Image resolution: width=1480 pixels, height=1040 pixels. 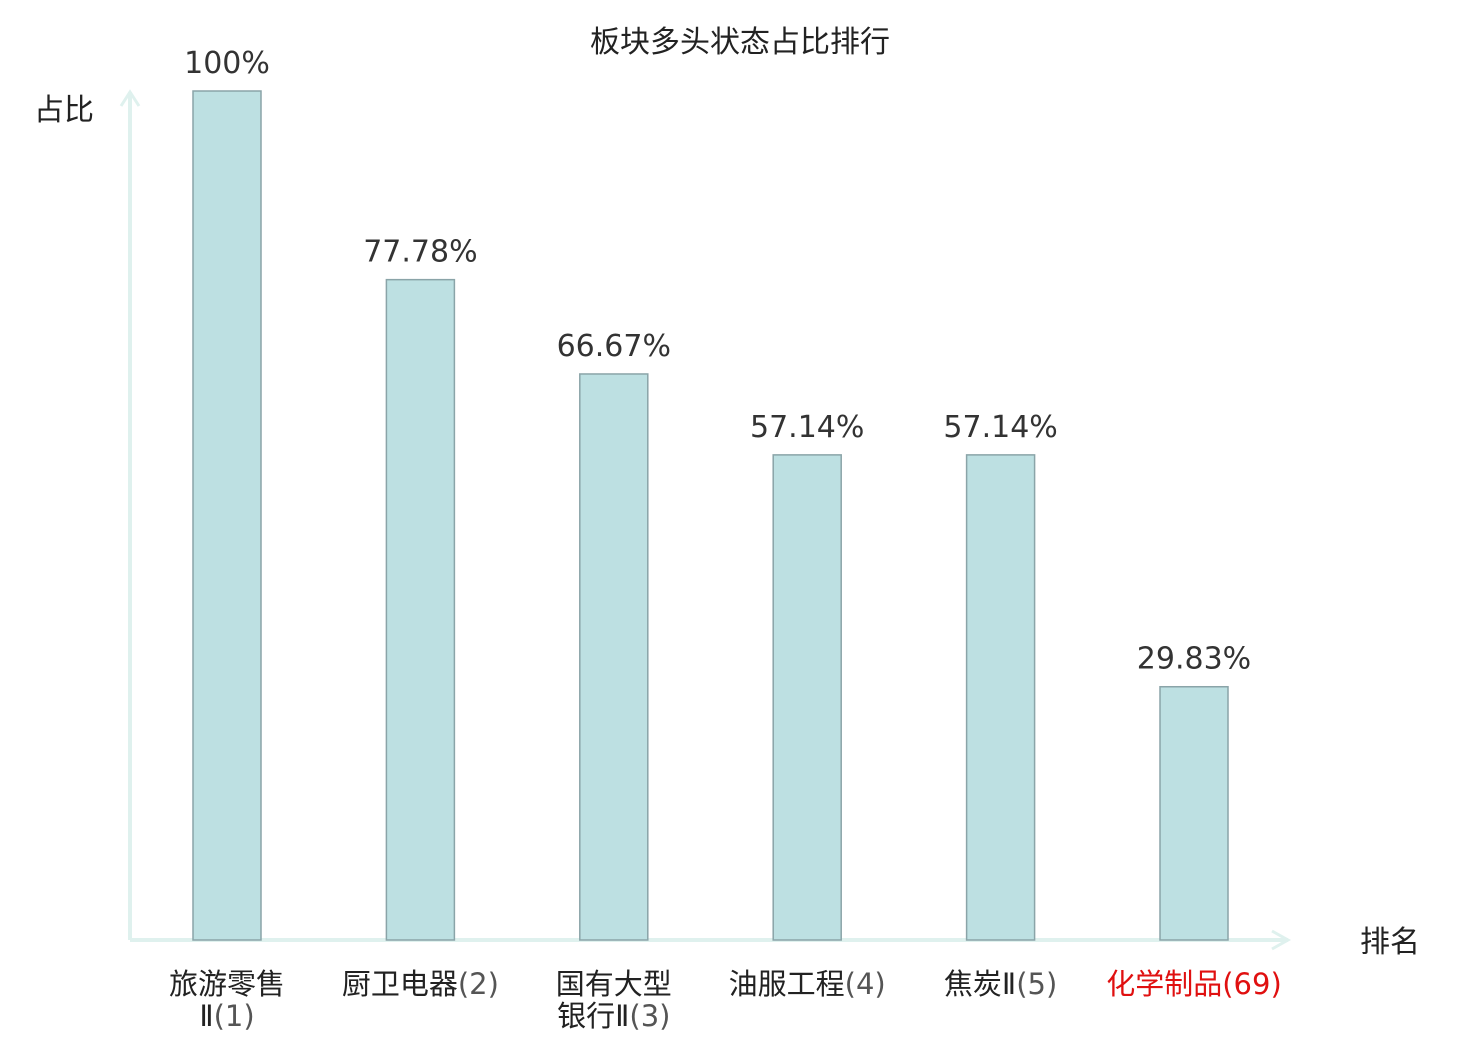 I want to click on x-axis-arrow, so click(x=1281, y=940).